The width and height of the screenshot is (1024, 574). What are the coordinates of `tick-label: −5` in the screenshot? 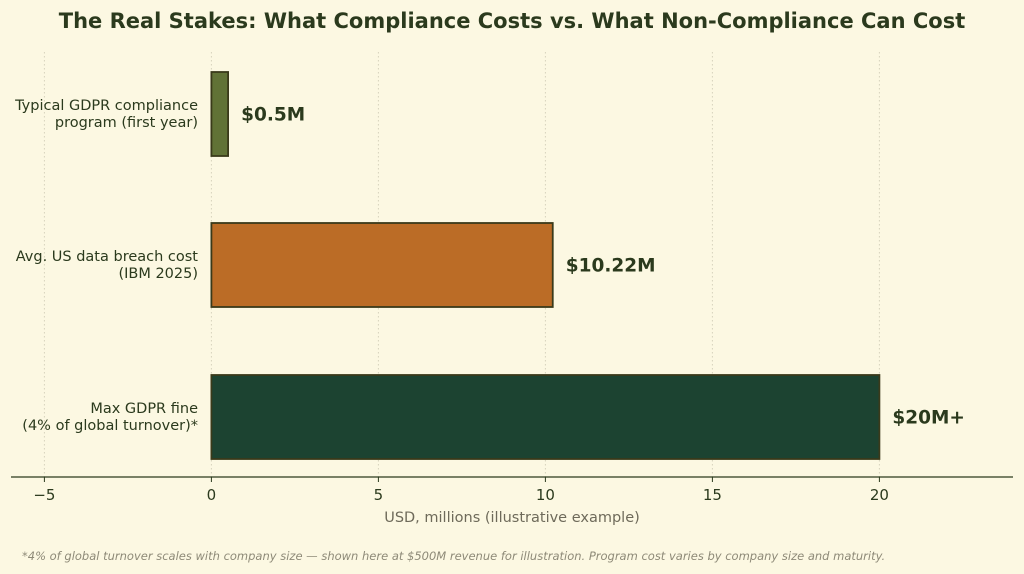 It's located at (44, 495).